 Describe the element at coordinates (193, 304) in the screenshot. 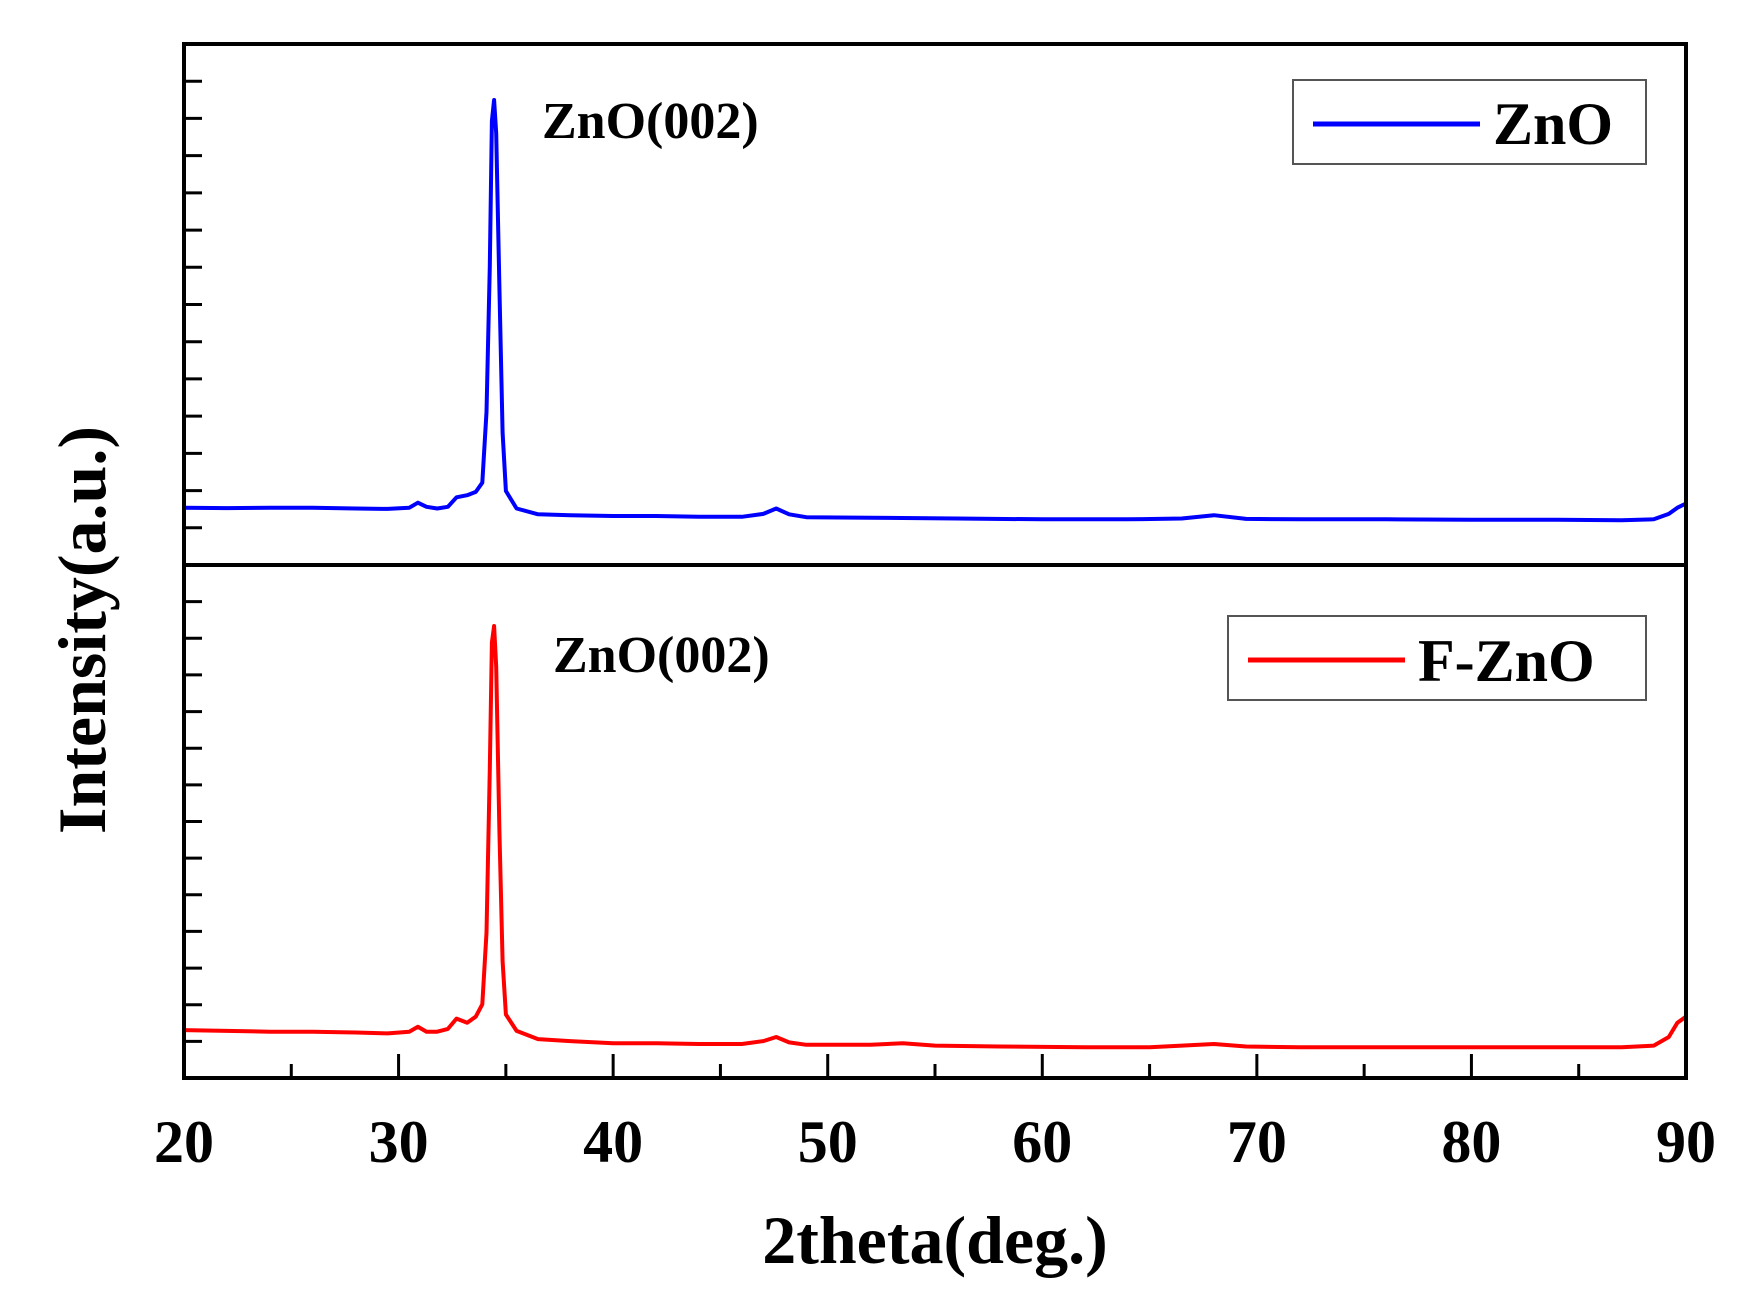

I see `top-panel-y-ticks` at that location.